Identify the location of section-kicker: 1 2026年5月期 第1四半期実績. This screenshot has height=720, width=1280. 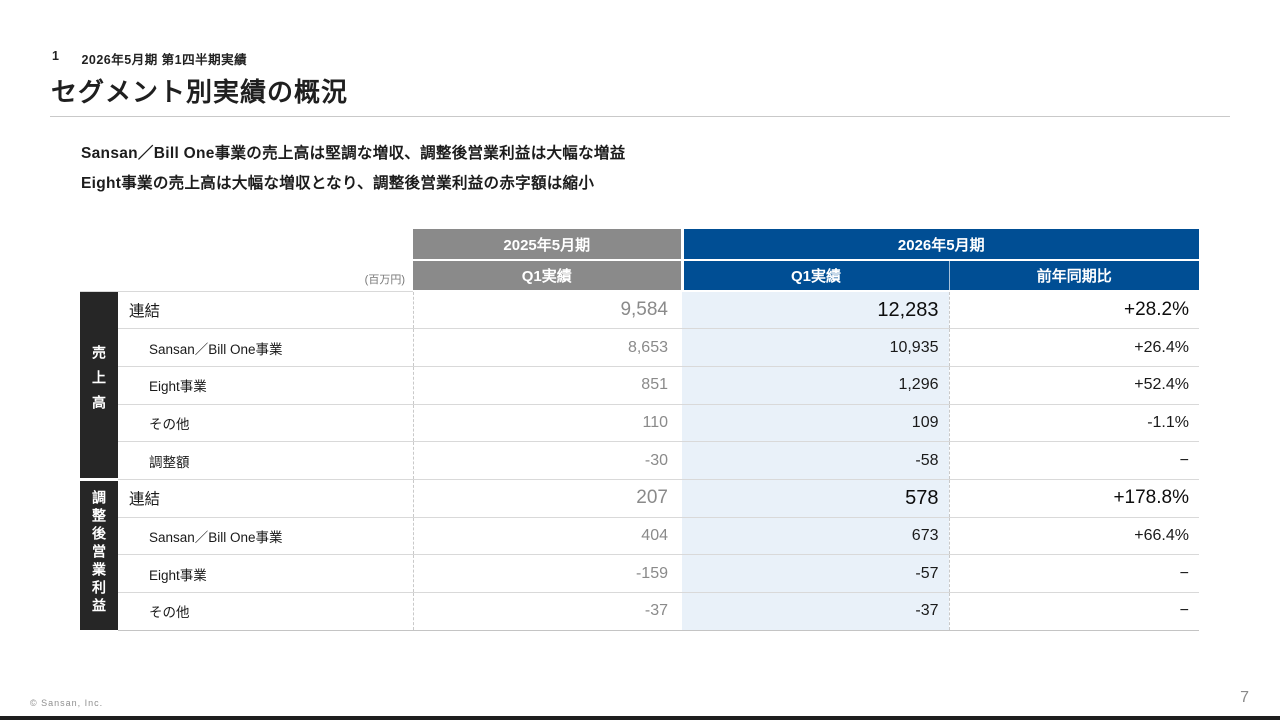
(149, 58).